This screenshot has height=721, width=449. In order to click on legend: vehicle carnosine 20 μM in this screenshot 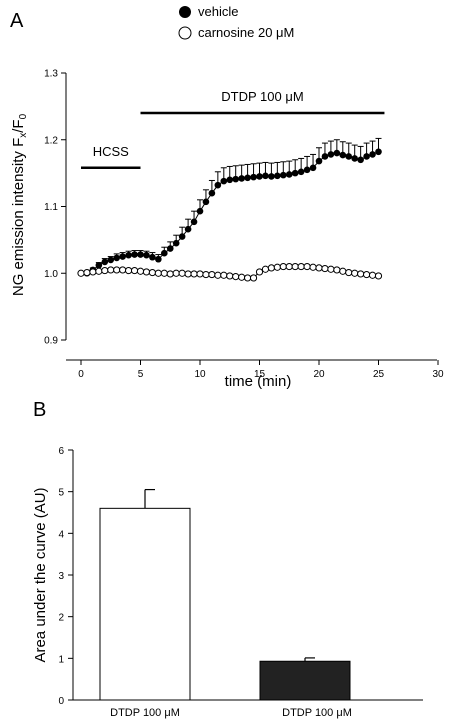, I will do `click(236, 22)`.